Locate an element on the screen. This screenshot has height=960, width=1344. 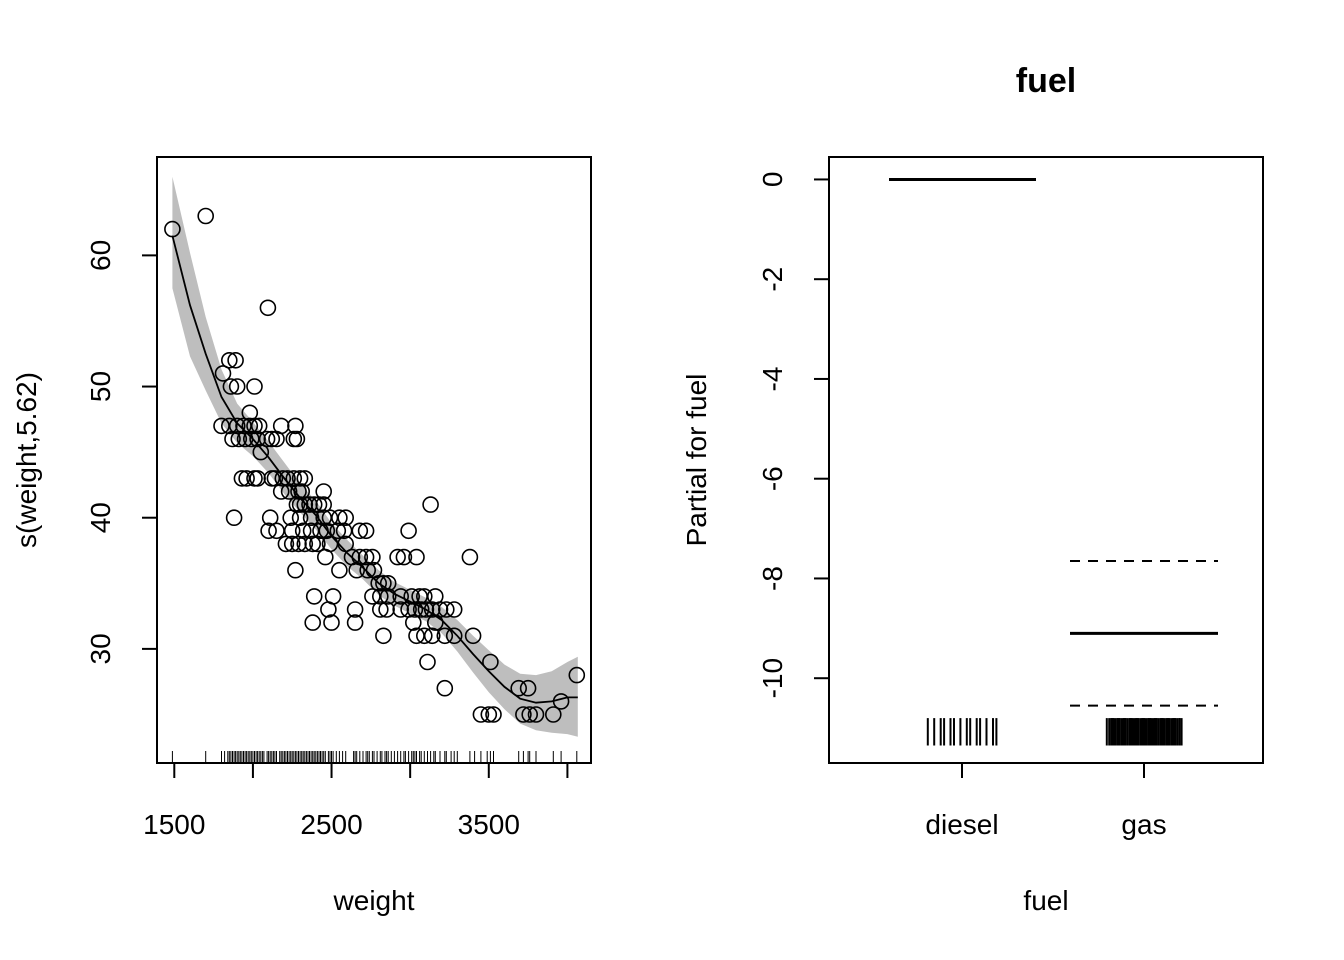
x-axis: 1500 2500 3500 is located at coordinates (356, 801).